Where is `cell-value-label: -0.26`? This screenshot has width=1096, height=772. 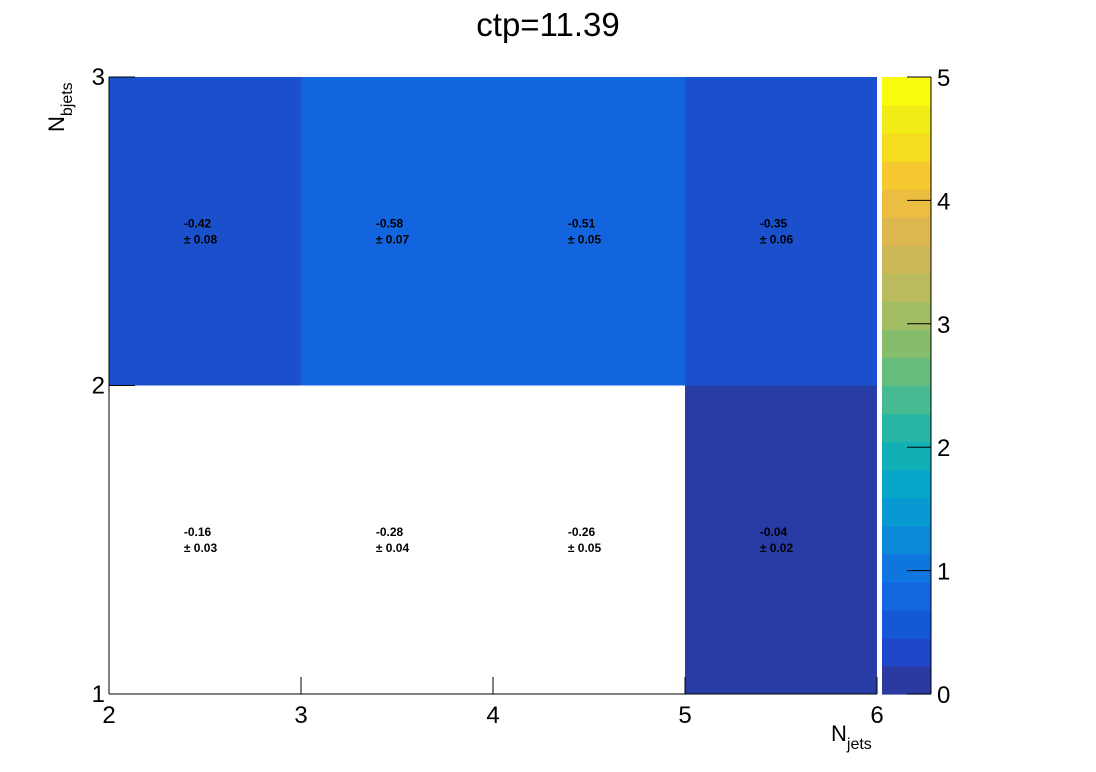 cell-value-label: -0.26 is located at coordinates (582, 532).